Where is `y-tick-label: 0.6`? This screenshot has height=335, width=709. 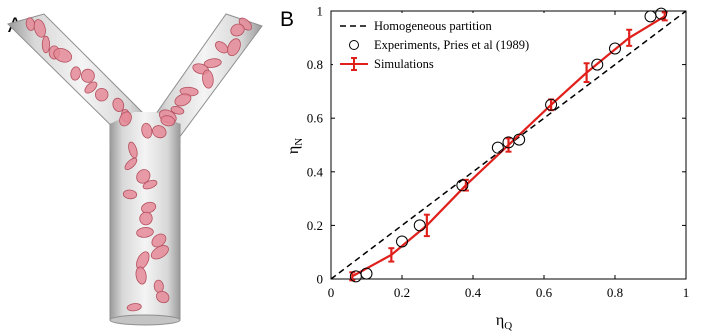
y-tick-label: 0.6 is located at coordinates (315, 118).